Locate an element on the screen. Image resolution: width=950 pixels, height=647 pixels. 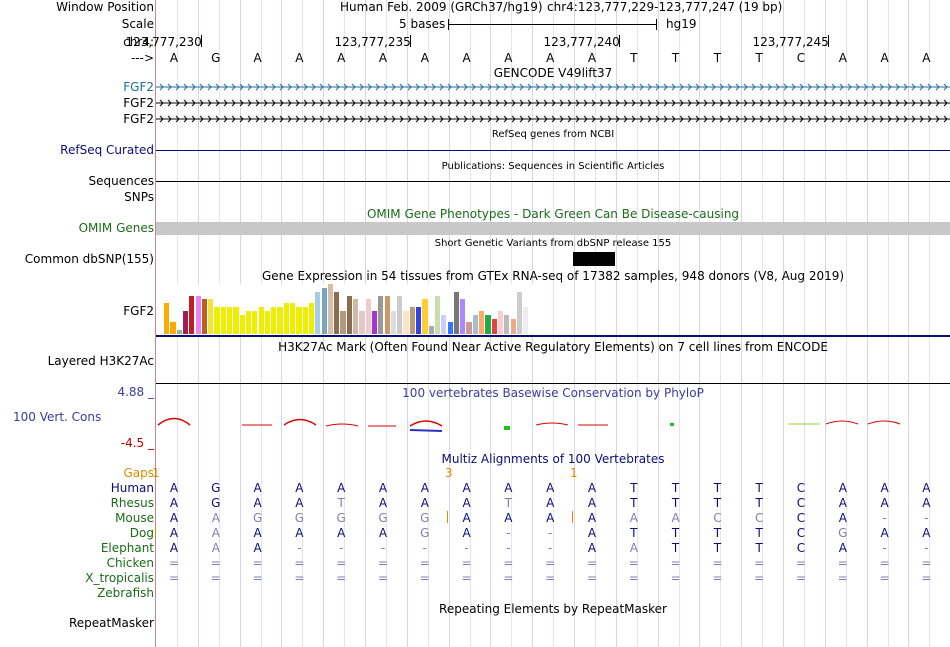
gencode-gene-models is located at coordinates (553, 104).